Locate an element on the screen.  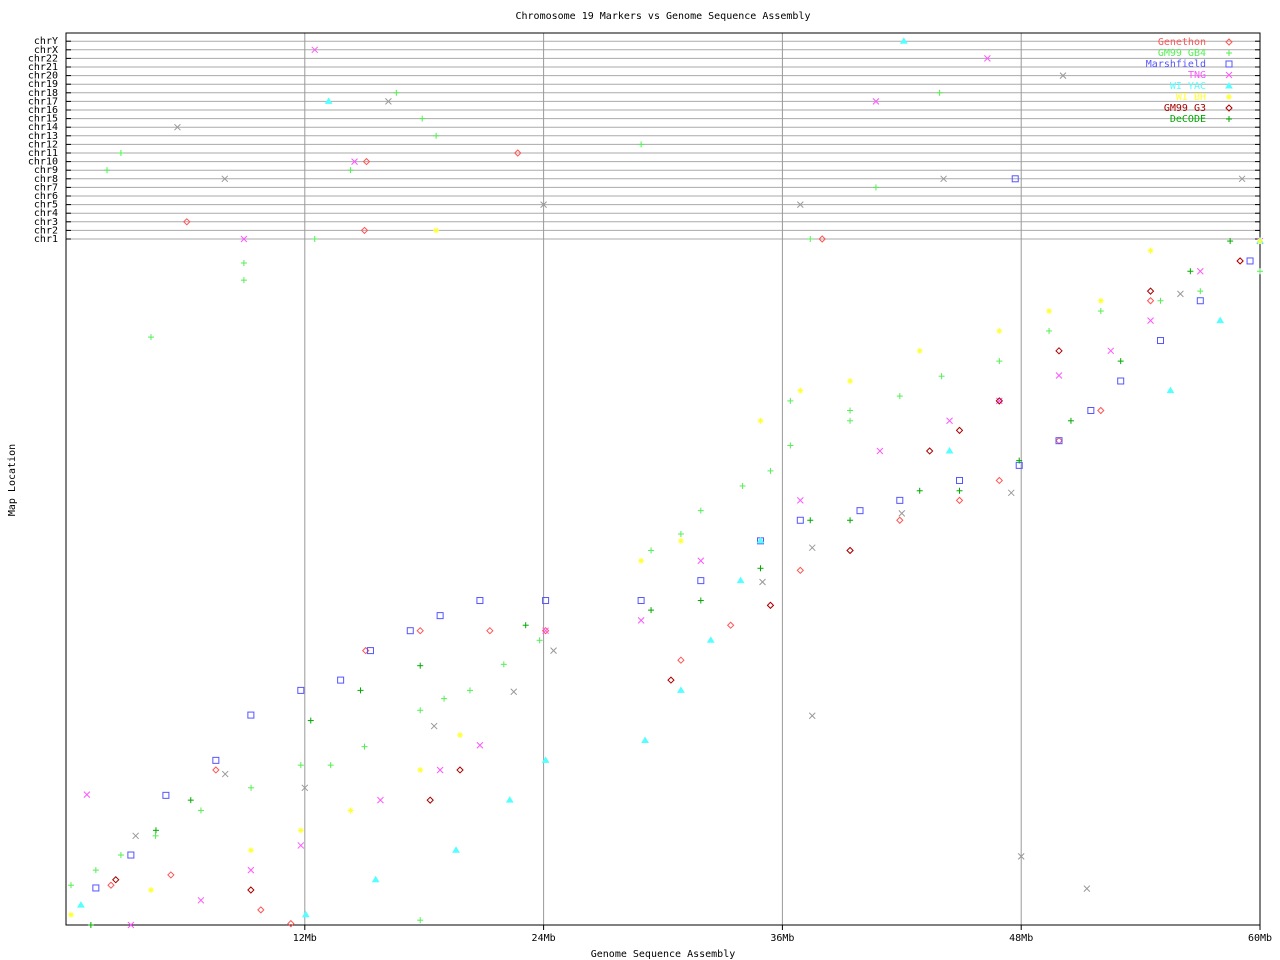
chromosome-label: chr10 is located at coordinates (43, 162).